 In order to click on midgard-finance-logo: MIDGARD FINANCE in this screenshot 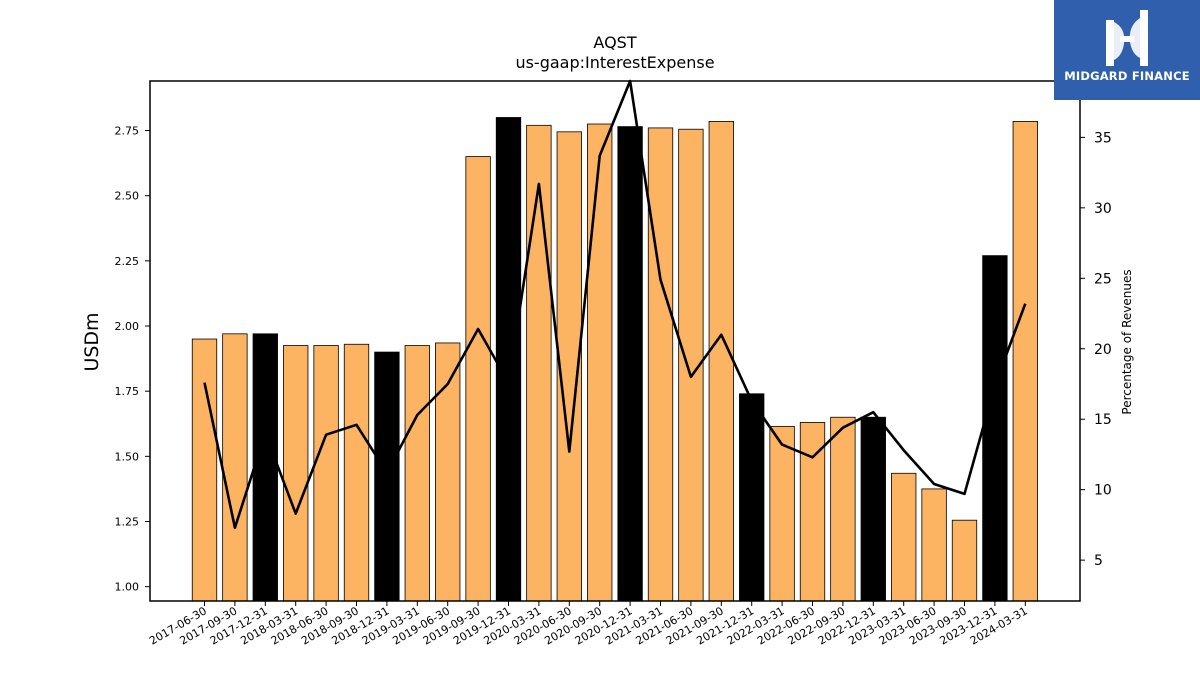, I will do `click(1127, 50)`.